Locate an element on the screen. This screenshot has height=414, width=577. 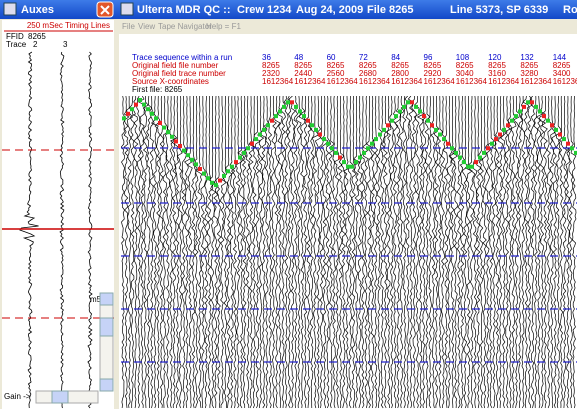
title-part: Ulterra MDR QC :: is located at coordinates (184, 10).